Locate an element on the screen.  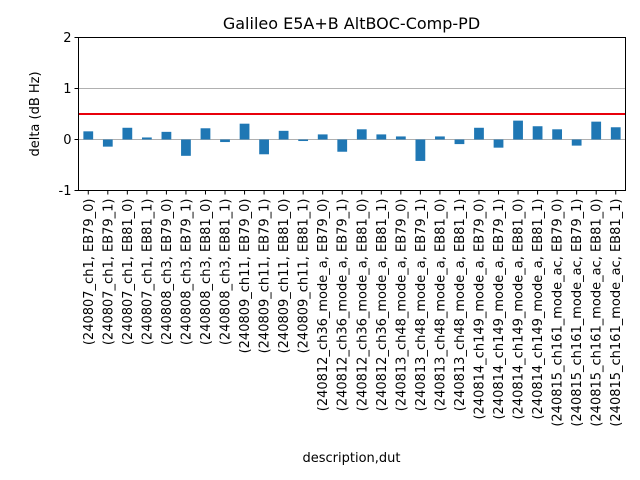
y-tick-label: 2 is located at coordinates (67, 38).